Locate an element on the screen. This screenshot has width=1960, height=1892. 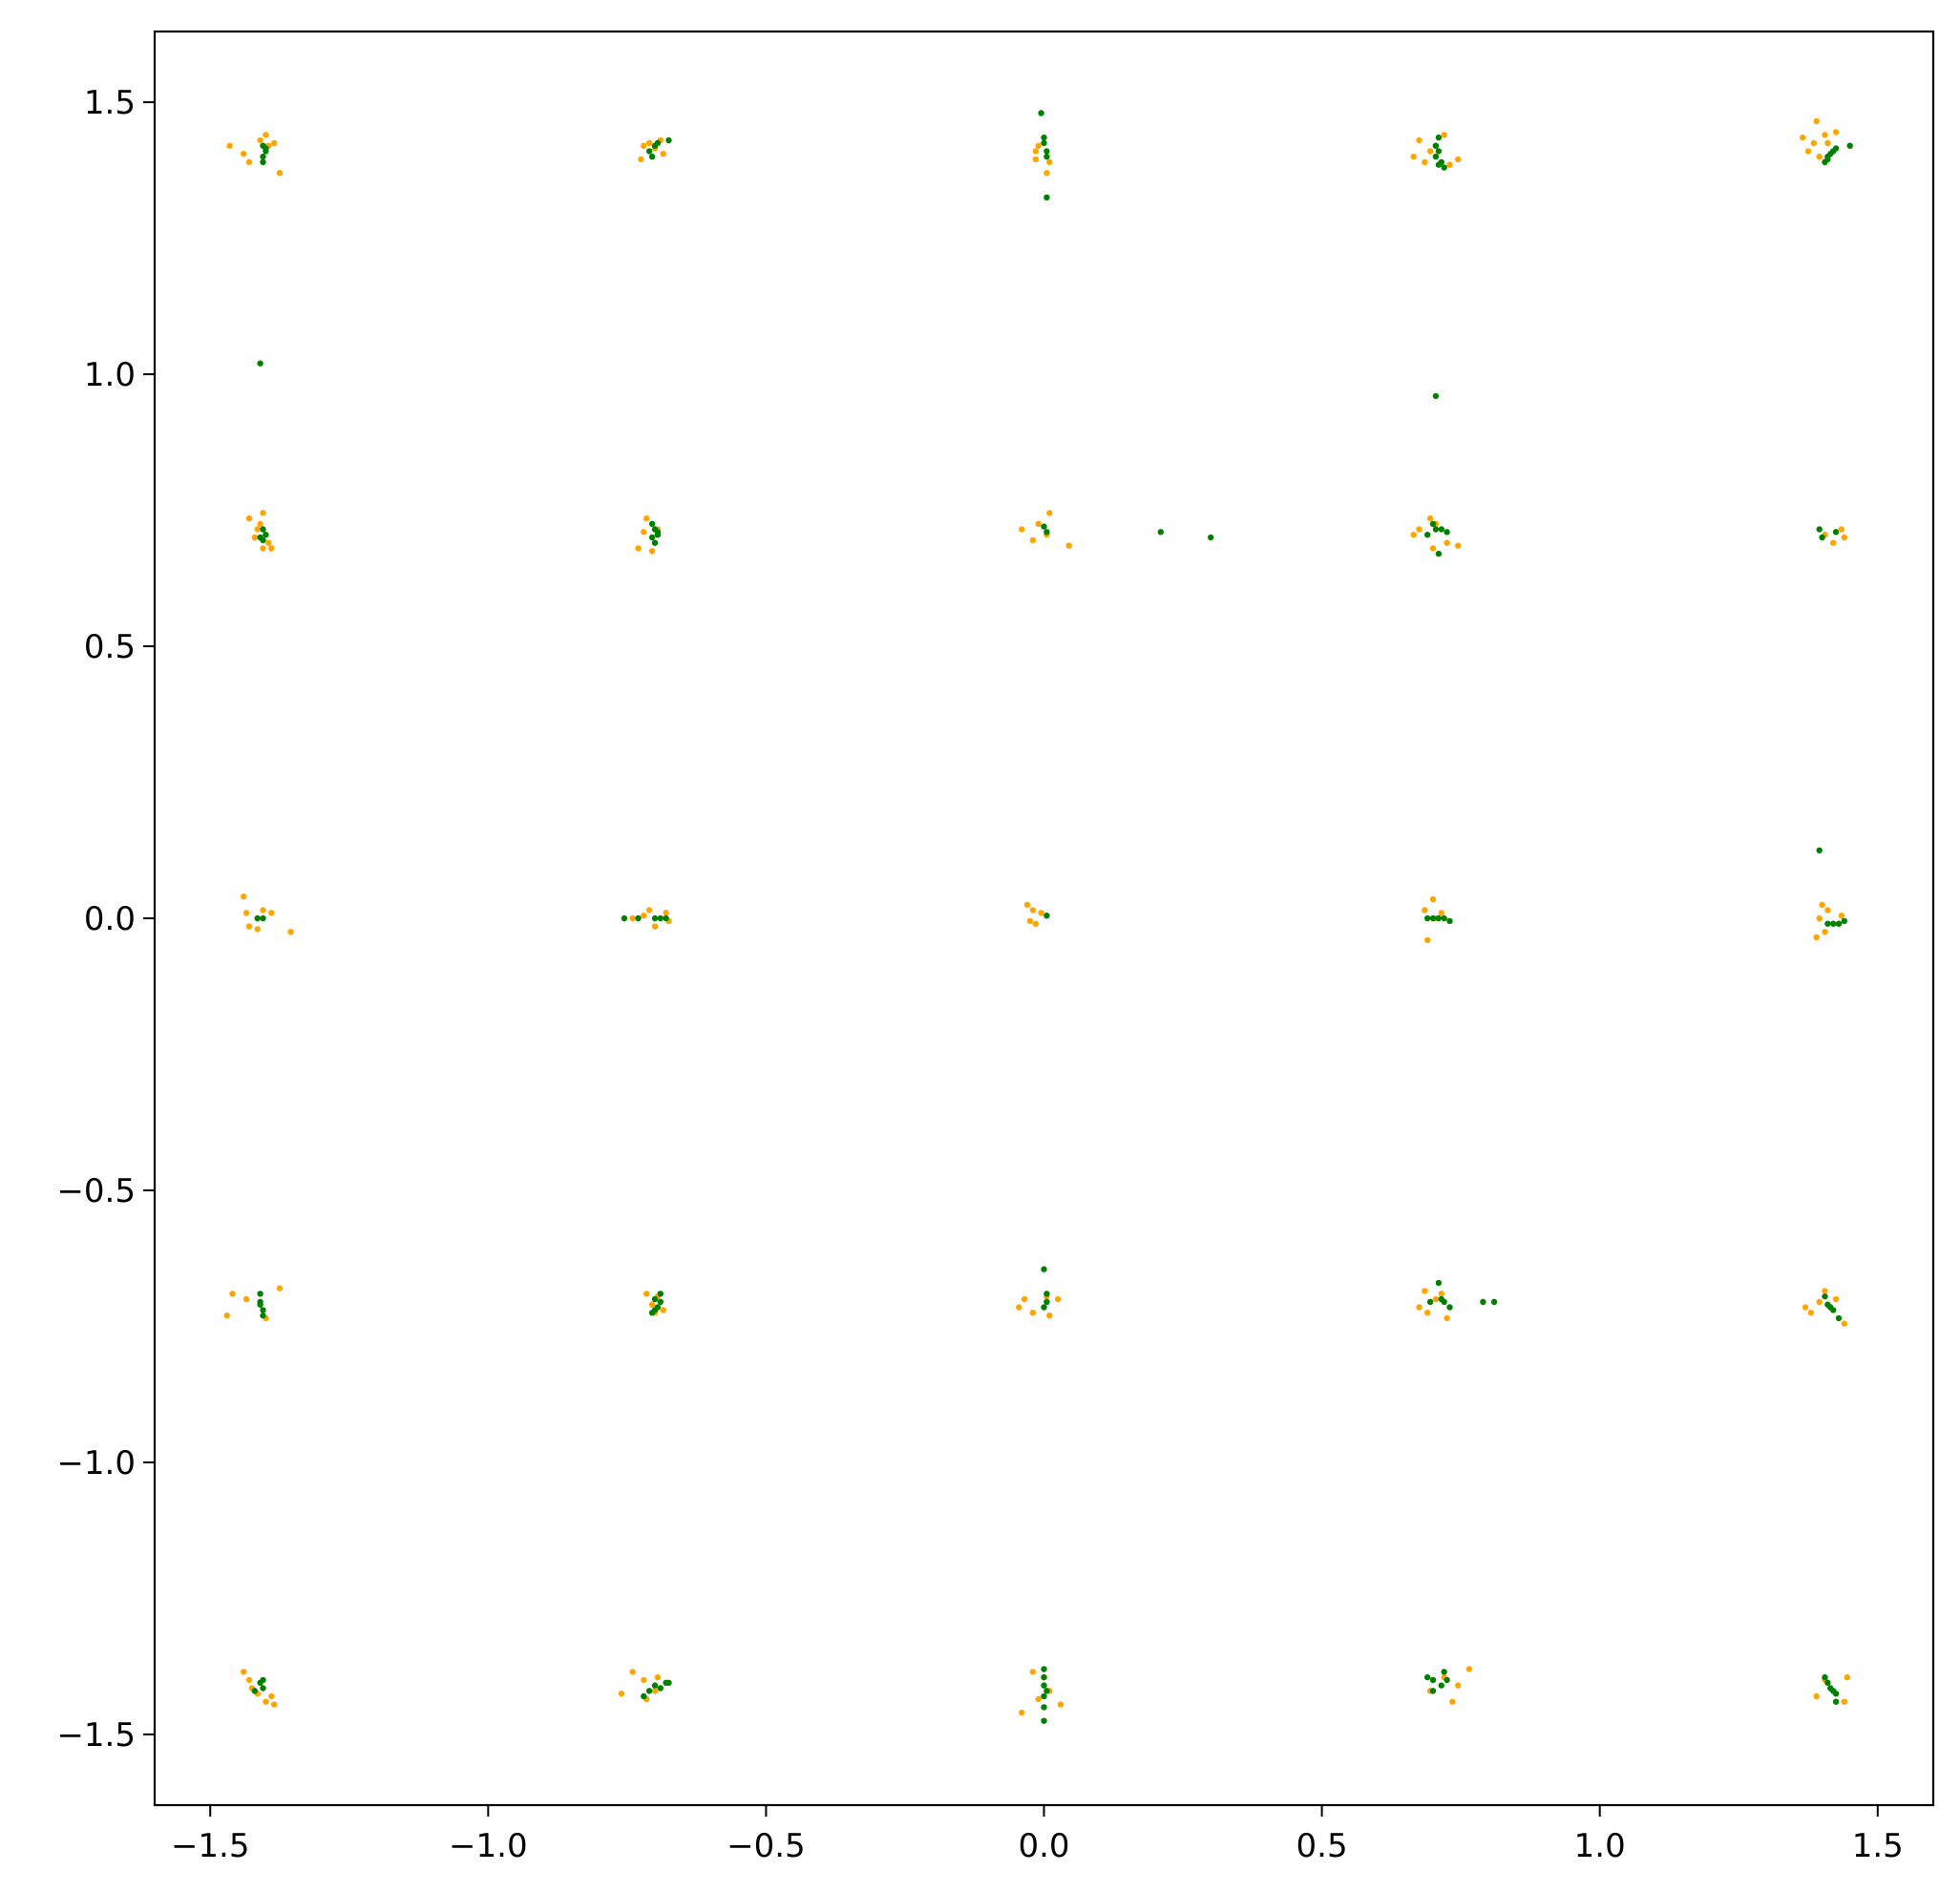
y-tick-label: 1.5 is located at coordinates (110, 103).